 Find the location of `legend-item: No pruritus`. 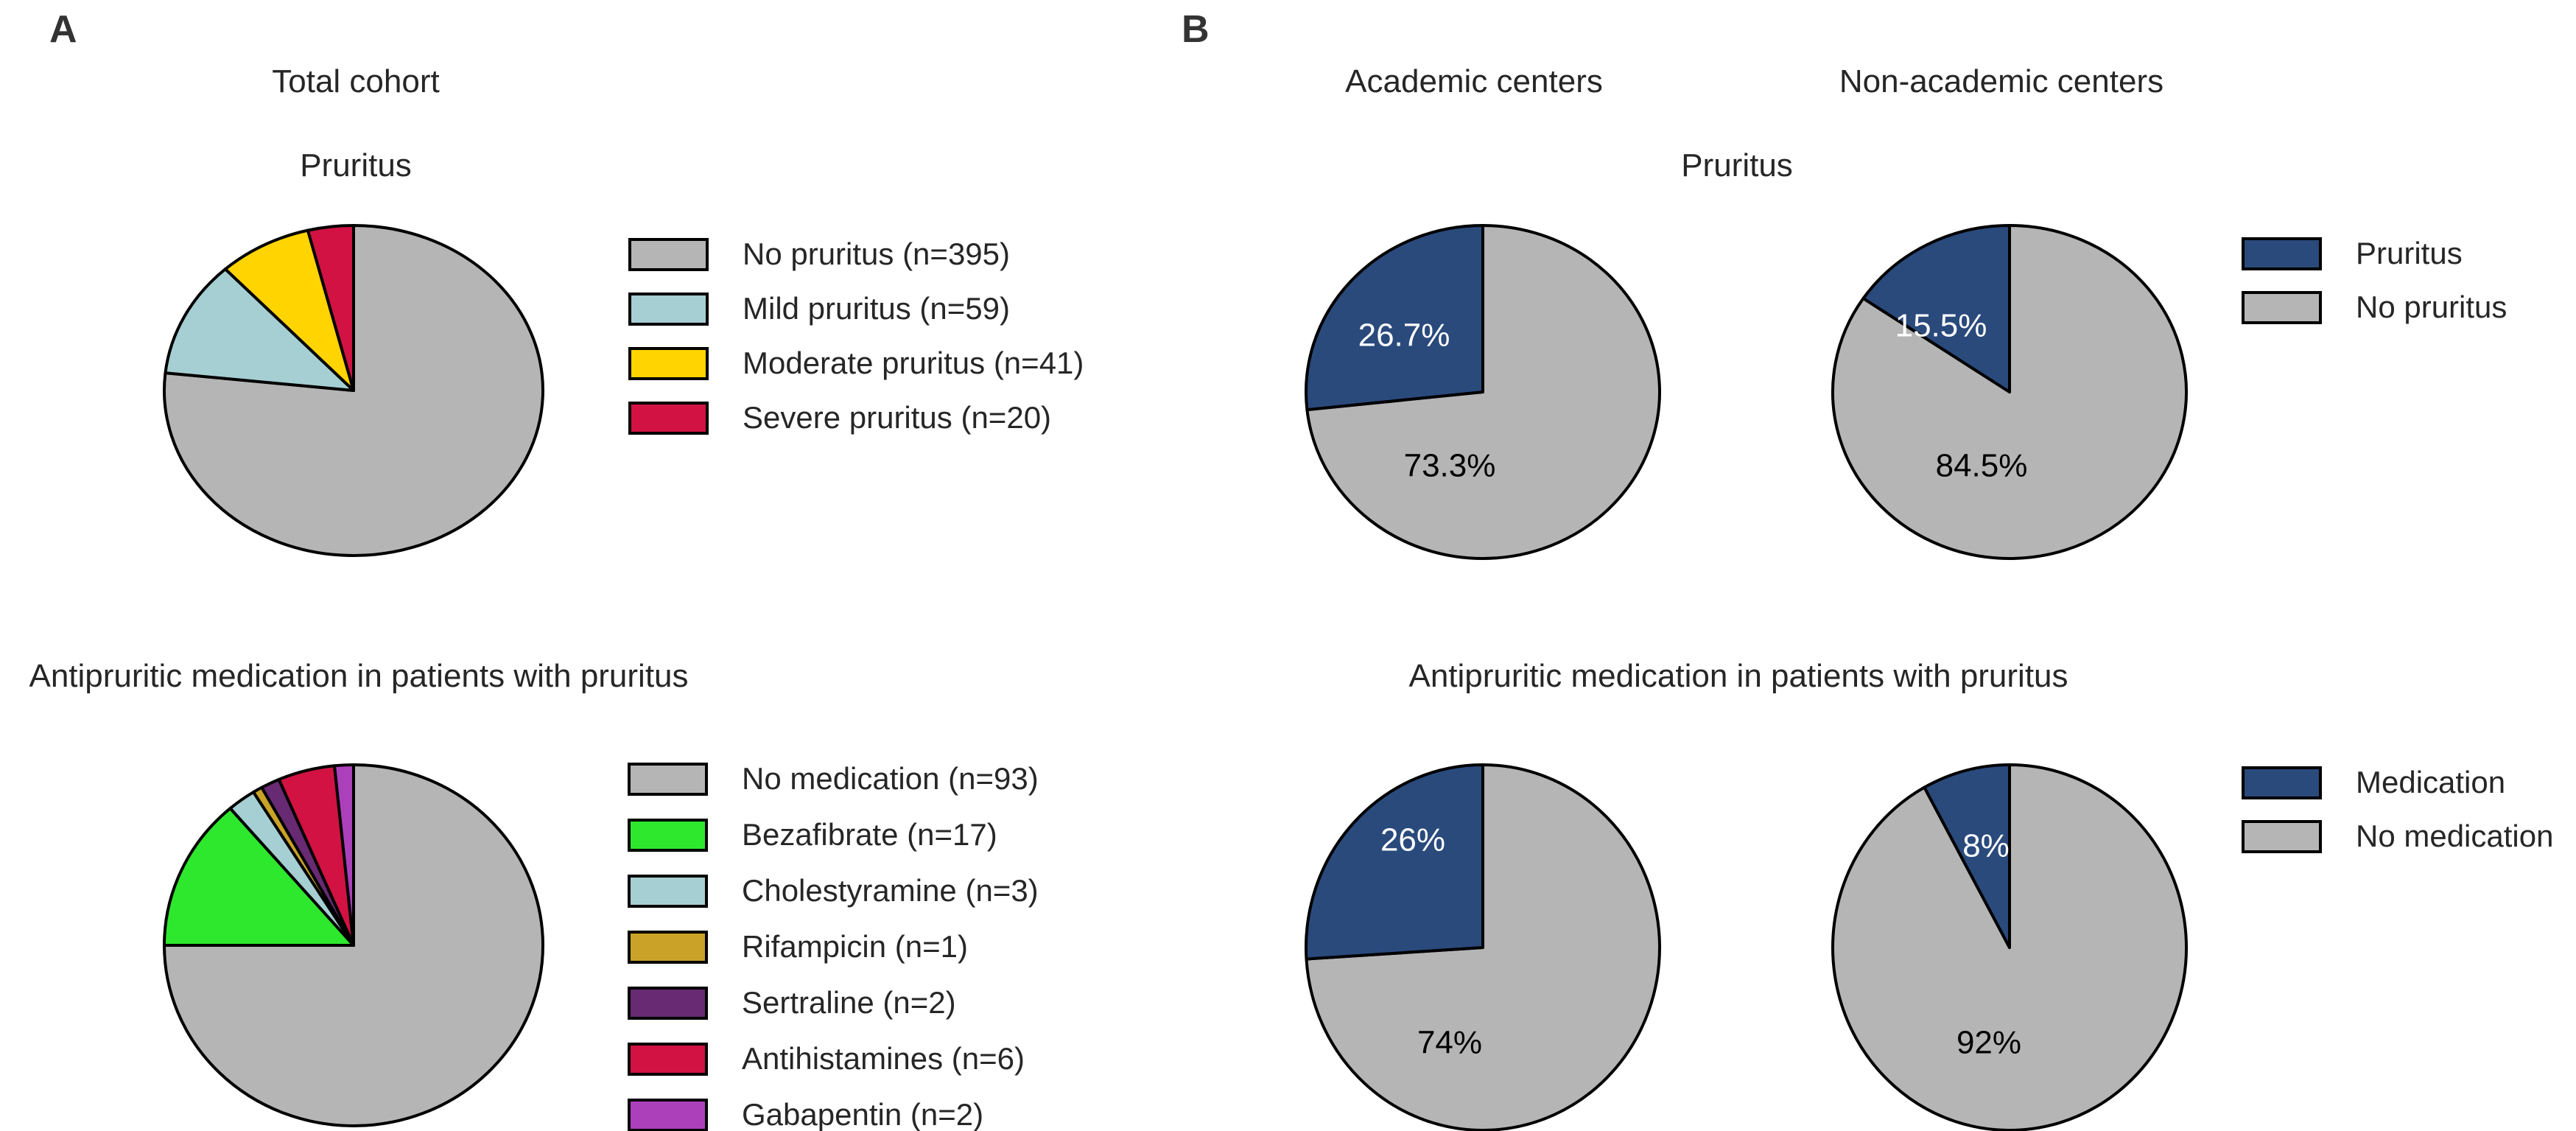

legend-item: No pruritus is located at coordinates (2374, 308).